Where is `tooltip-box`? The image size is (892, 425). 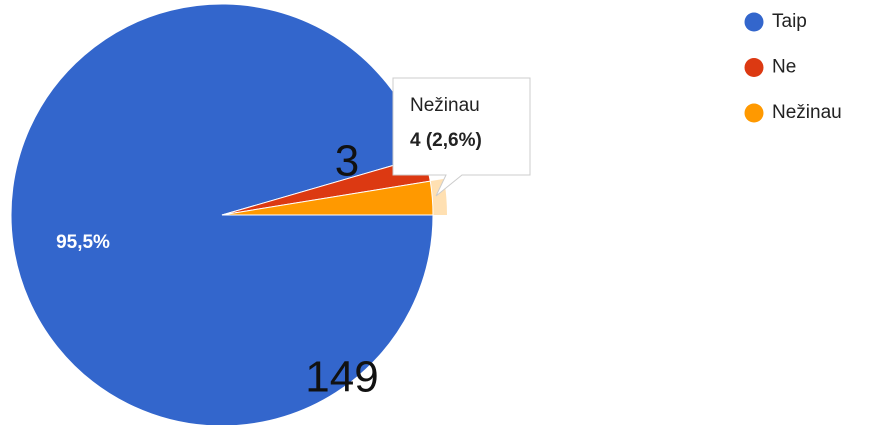 tooltip-box is located at coordinates (461, 137).